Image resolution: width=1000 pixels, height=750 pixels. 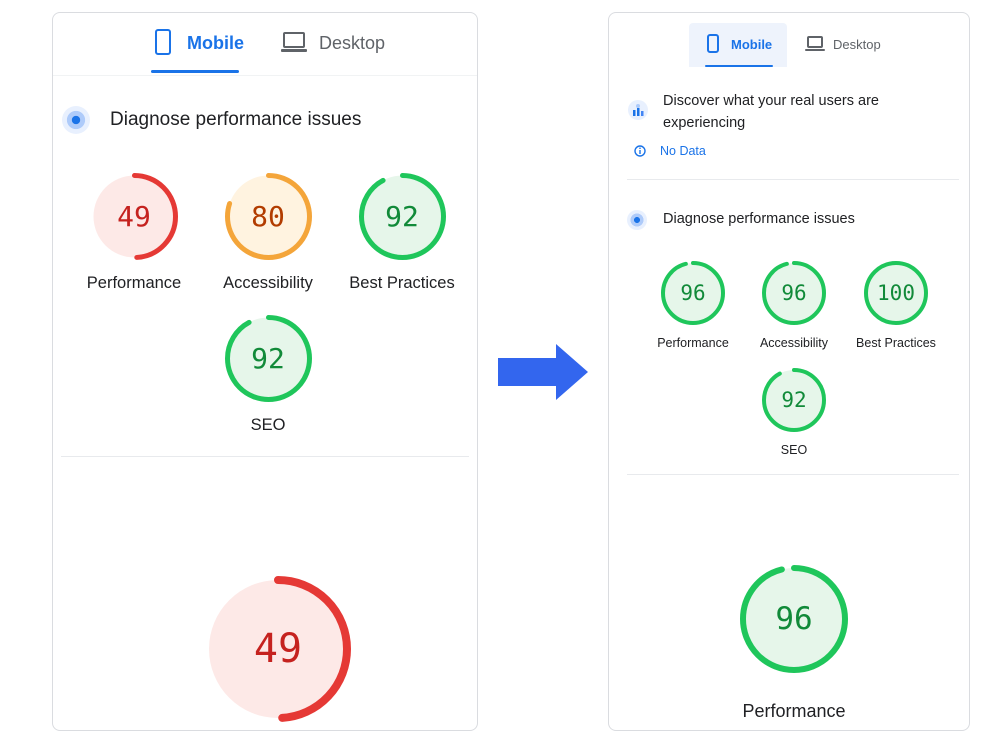 What do you see at coordinates (638, 110) in the screenshot?
I see `field-data-icon` at bounding box center [638, 110].